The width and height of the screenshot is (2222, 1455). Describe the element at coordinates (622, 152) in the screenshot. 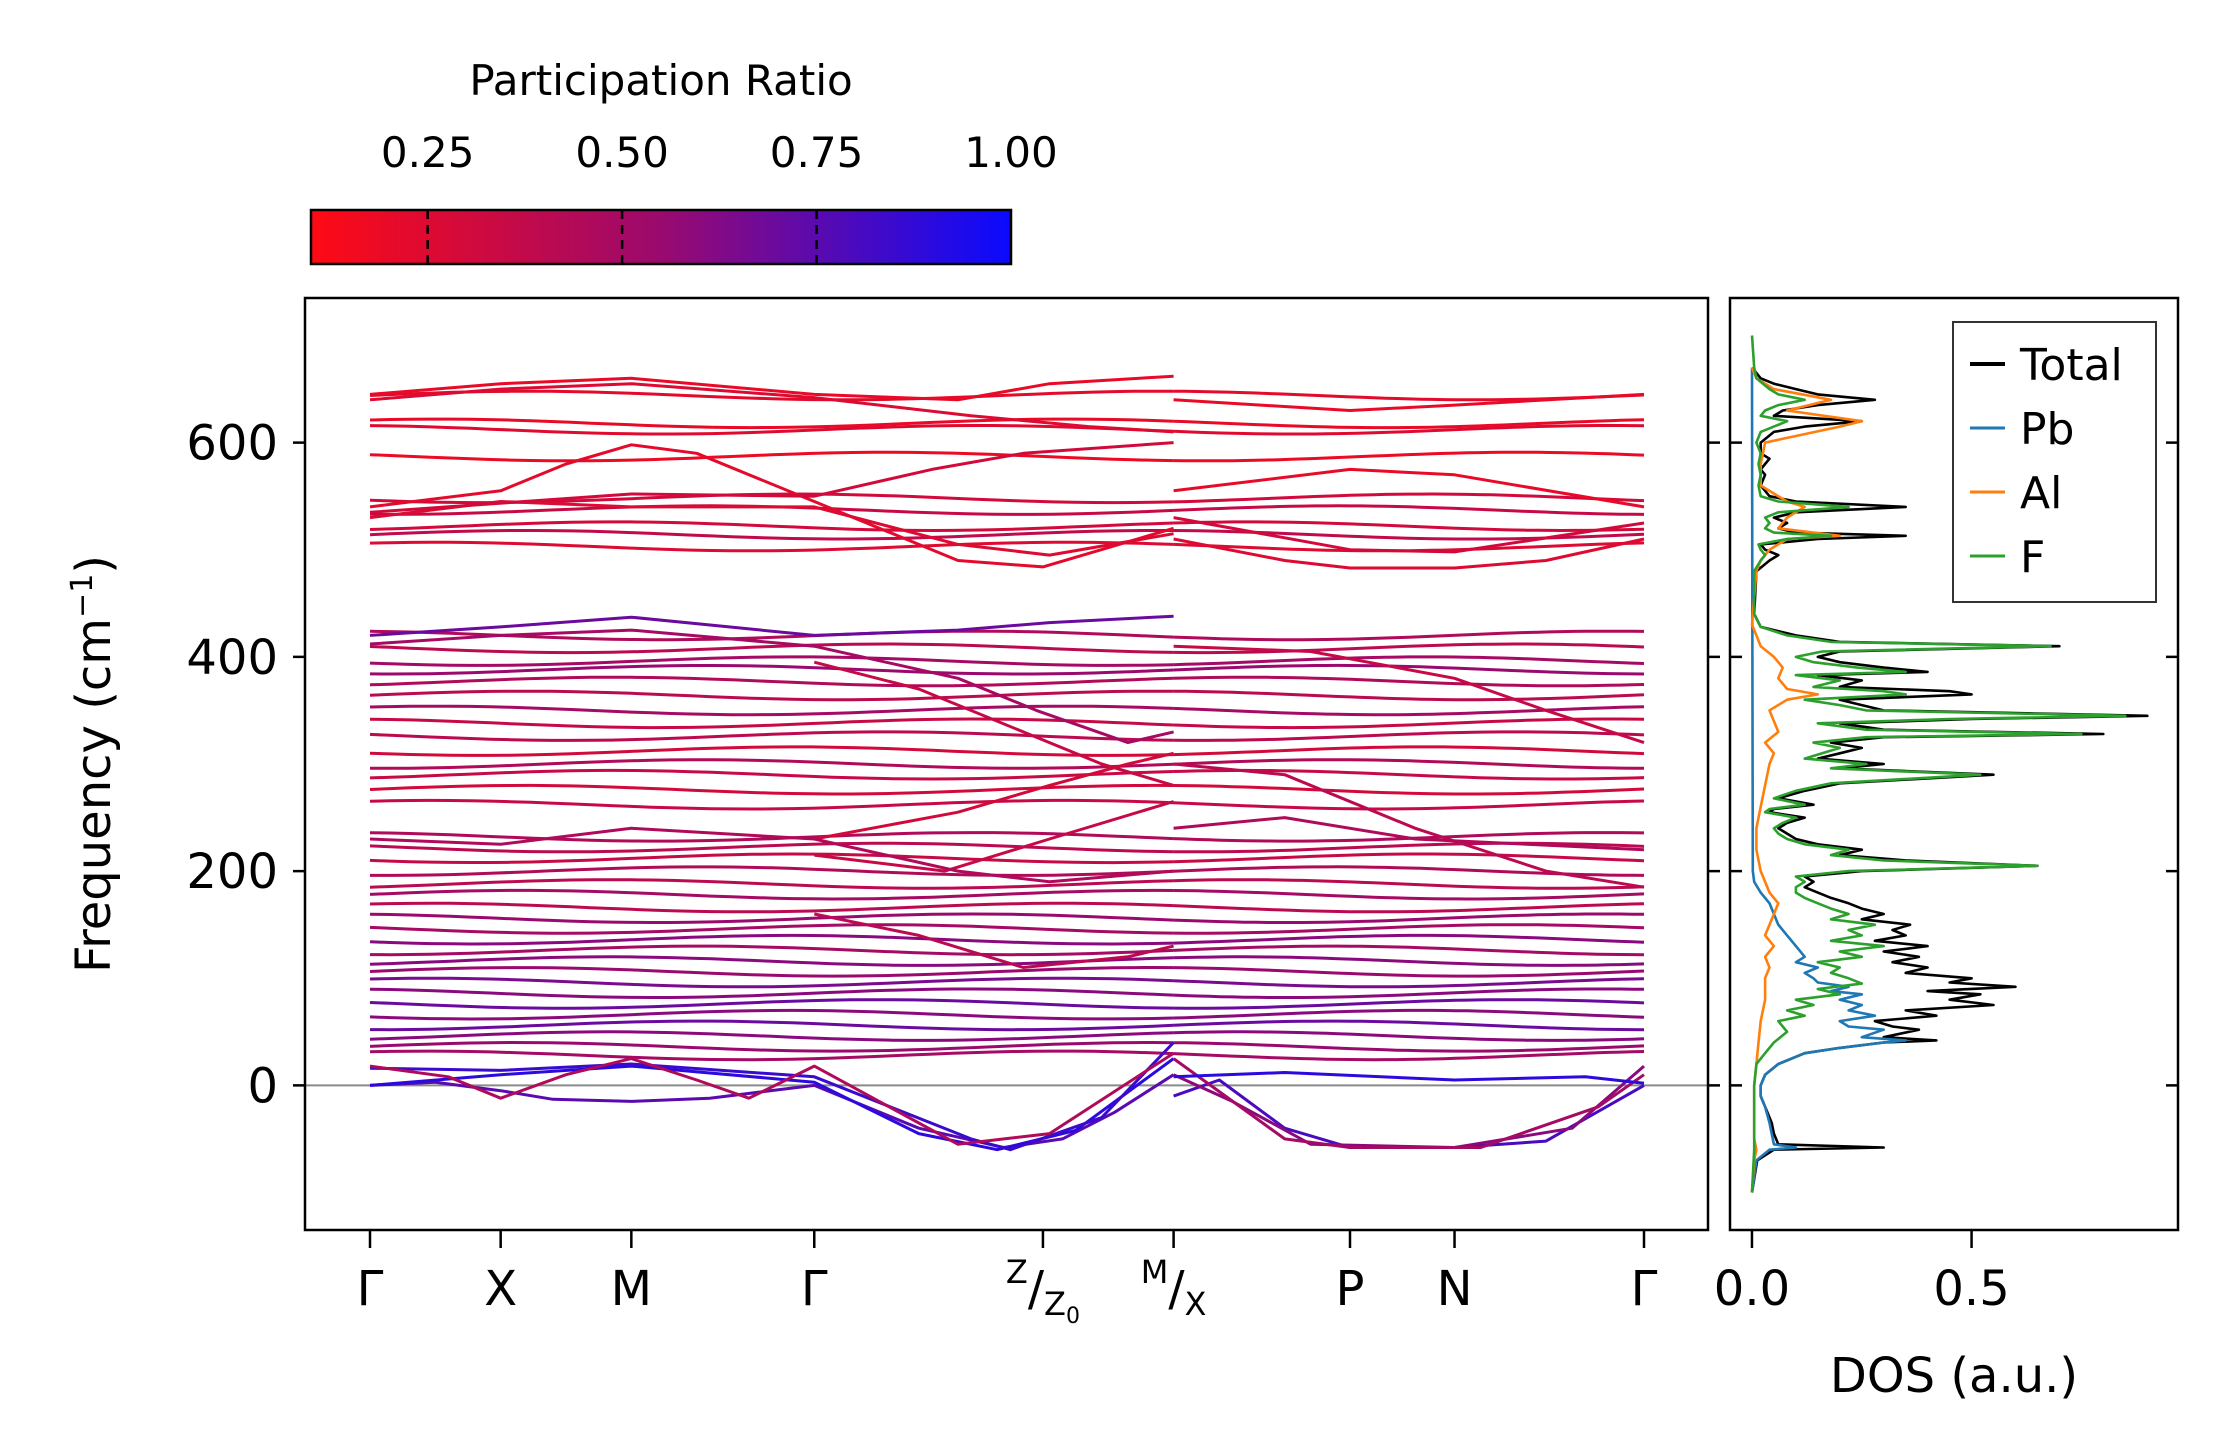

I see `colorbar-tick-label: 0.50` at that location.